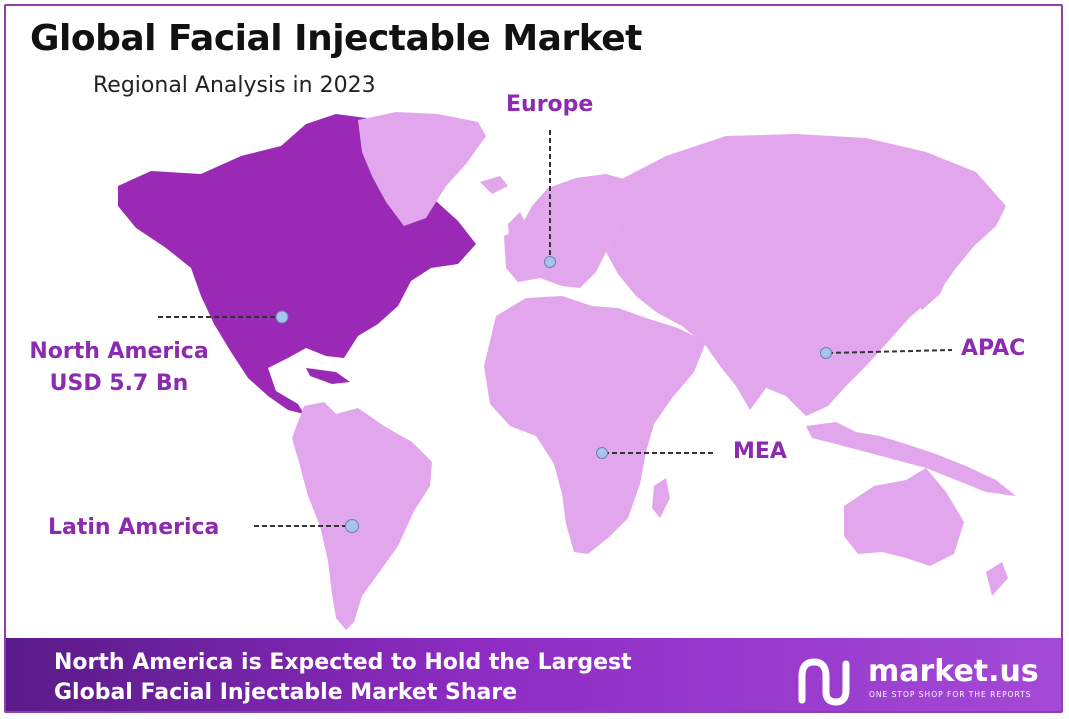 Image resolution: width=1069 pixels, height=719 pixels. I want to click on north-america-value: USD 5.7 Bn, so click(119, 383).